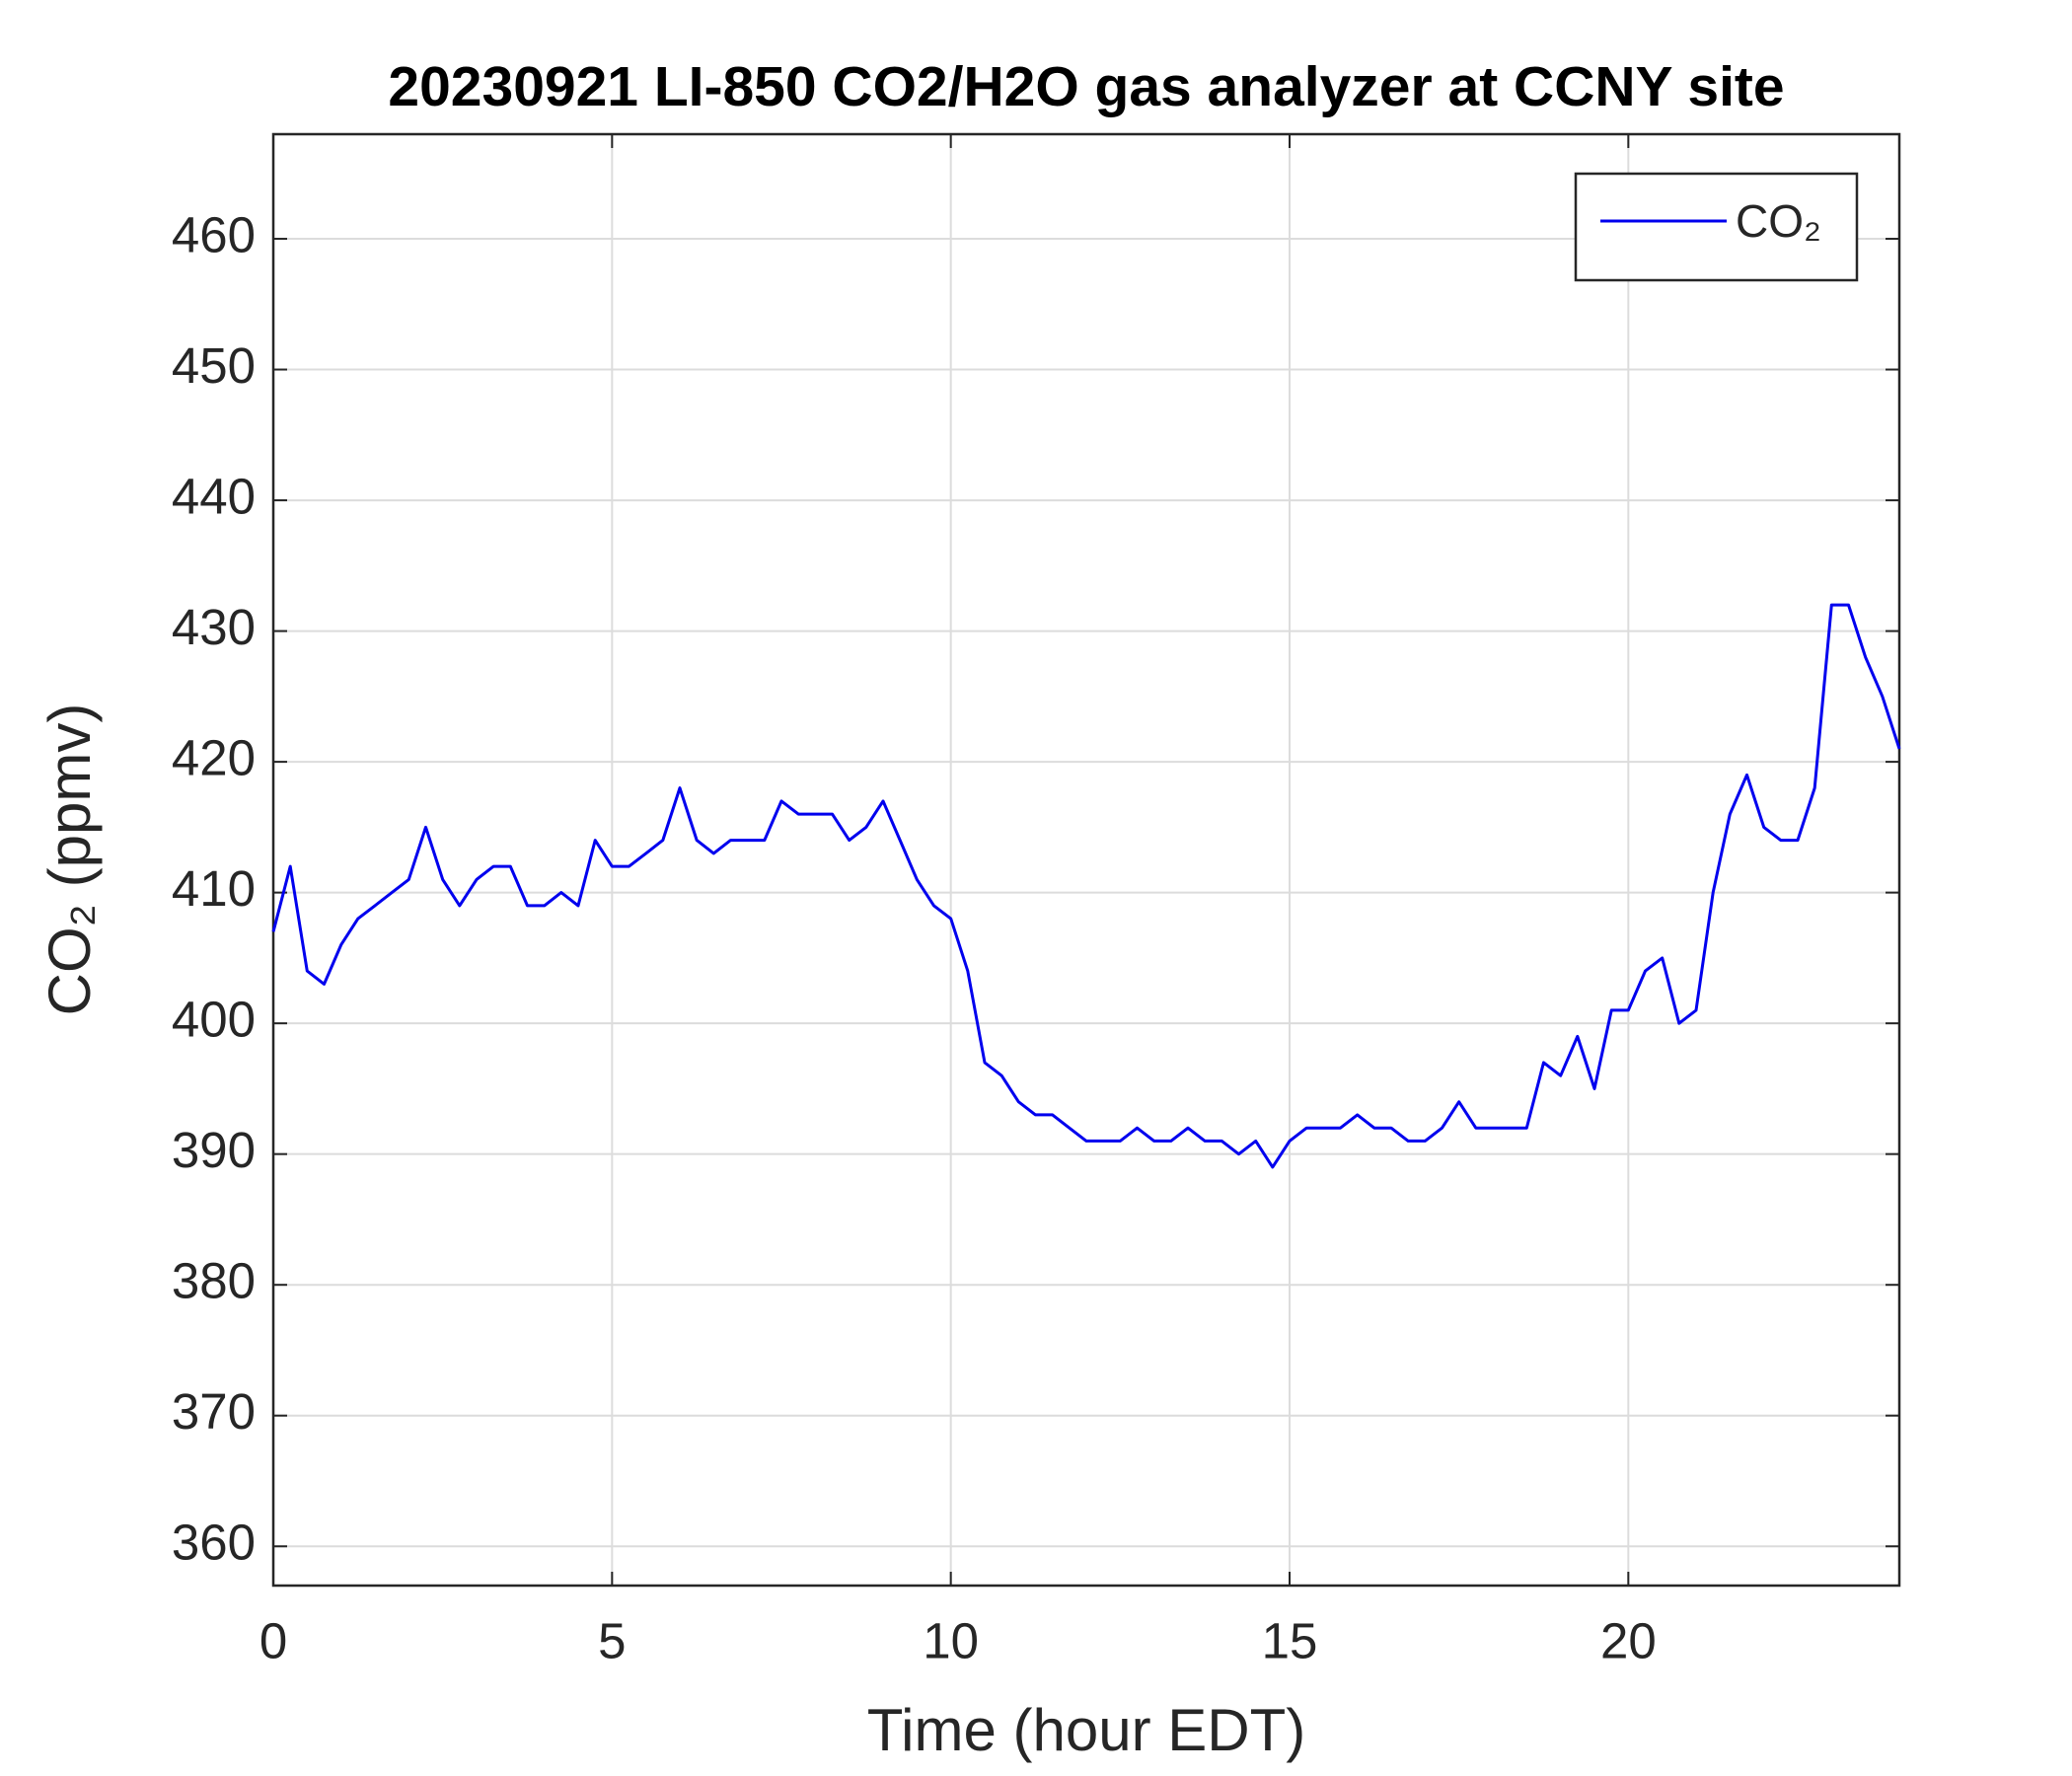 The width and height of the screenshot is (2072, 1776). What do you see at coordinates (214, 366) in the screenshot?
I see `y-tick-label: 450` at bounding box center [214, 366].